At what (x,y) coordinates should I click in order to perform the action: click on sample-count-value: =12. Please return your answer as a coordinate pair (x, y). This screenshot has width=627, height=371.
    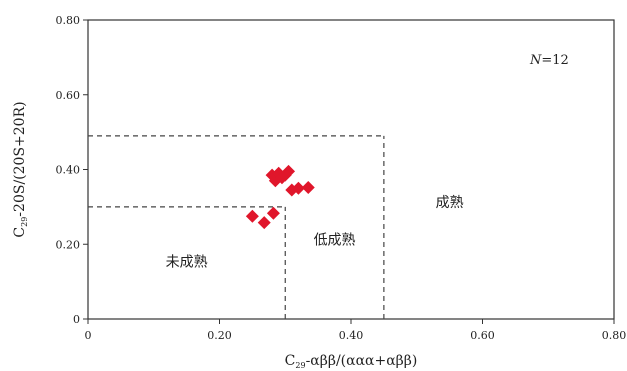
    Looking at the image, I should click on (554, 60).